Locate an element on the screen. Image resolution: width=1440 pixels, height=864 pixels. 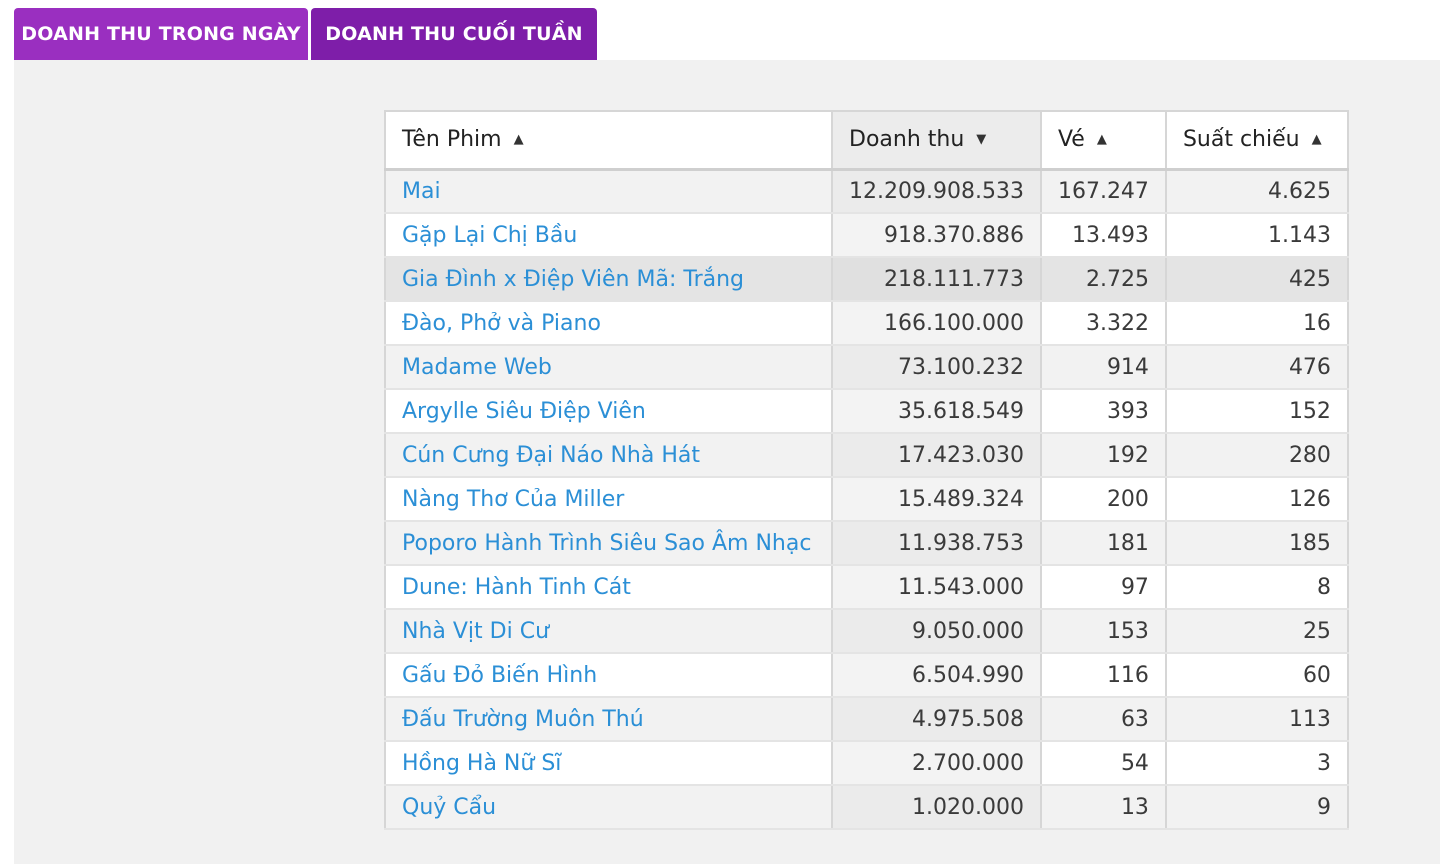
revenue-cell: 35.618.549 is located at coordinates (937, 411).